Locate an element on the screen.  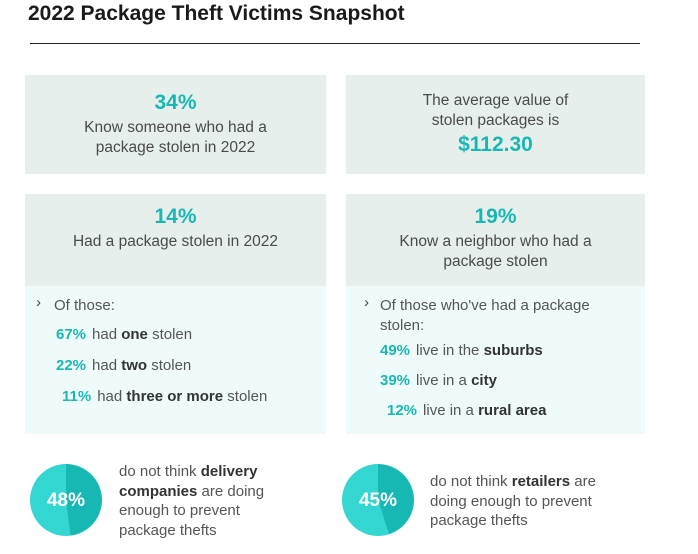
stat-text-line: package stolen is located at coordinates (495, 261).